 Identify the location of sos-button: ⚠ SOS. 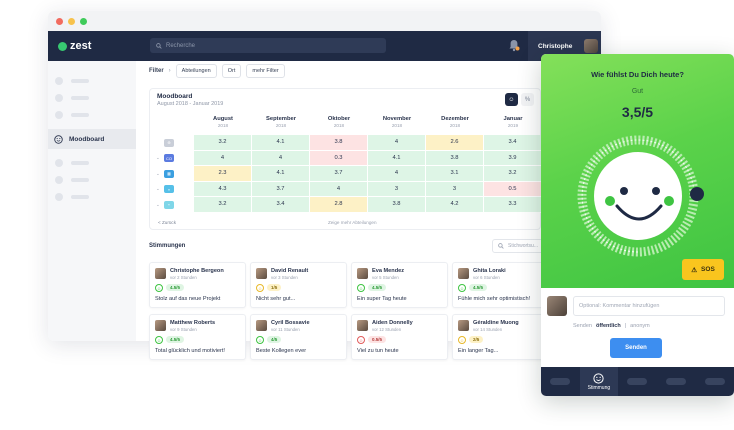
(703, 269).